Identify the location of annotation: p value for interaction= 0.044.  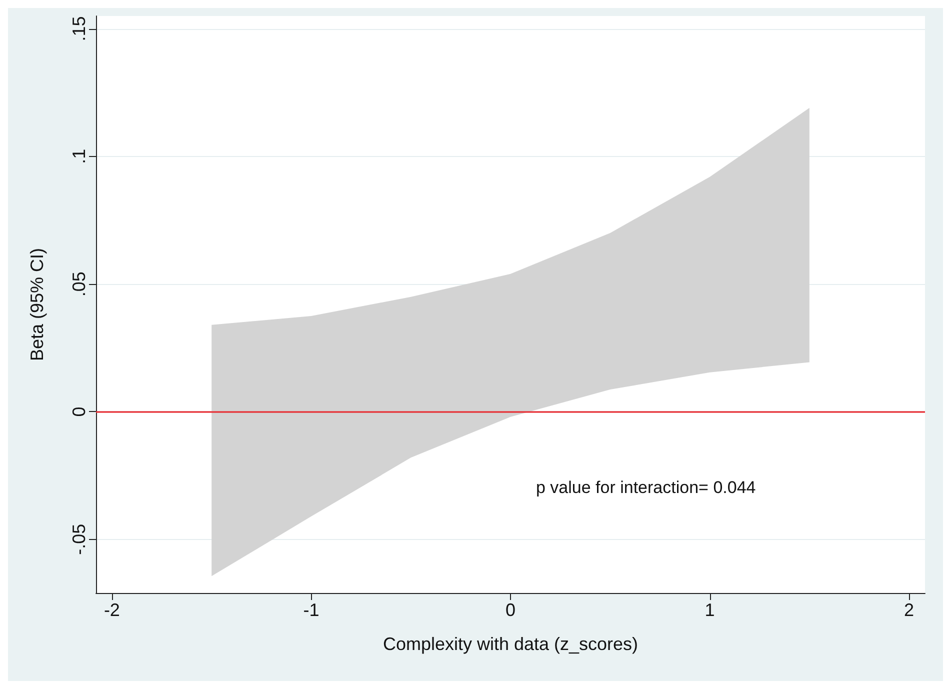
(646, 487).